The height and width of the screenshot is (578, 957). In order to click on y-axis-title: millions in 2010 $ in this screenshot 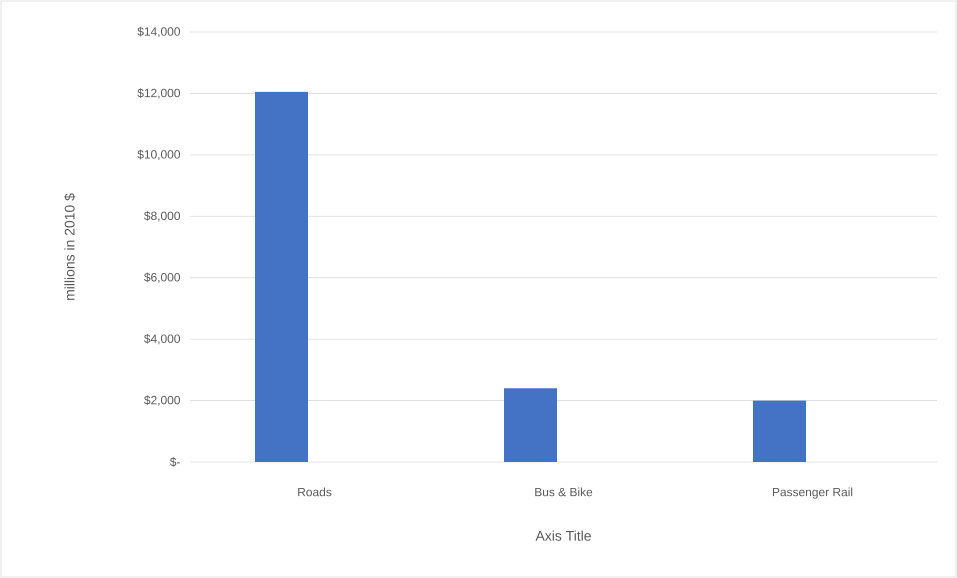, I will do `click(70, 246)`.